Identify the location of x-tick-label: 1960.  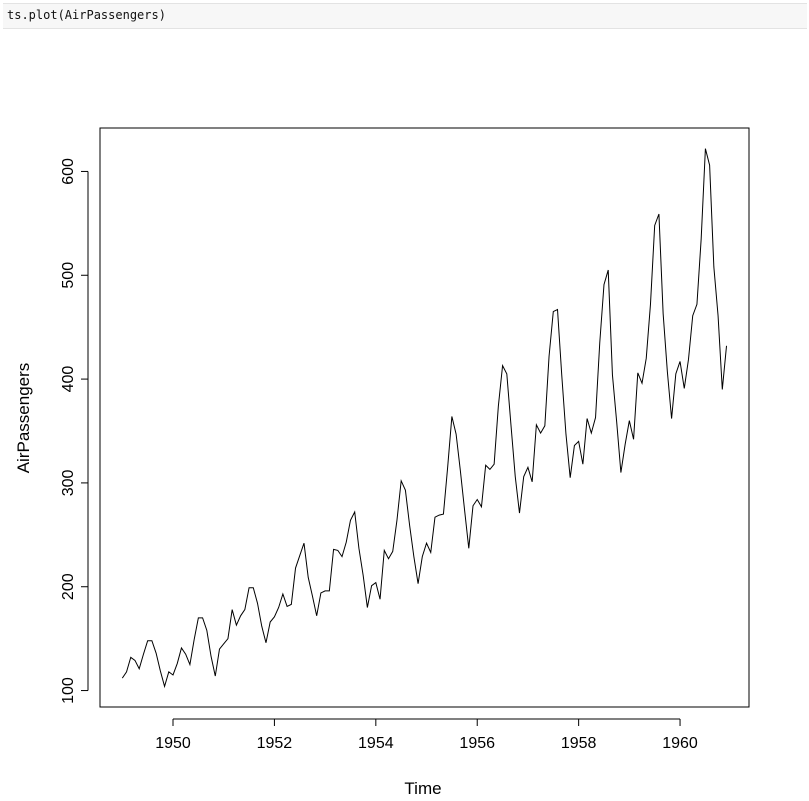
(680, 743).